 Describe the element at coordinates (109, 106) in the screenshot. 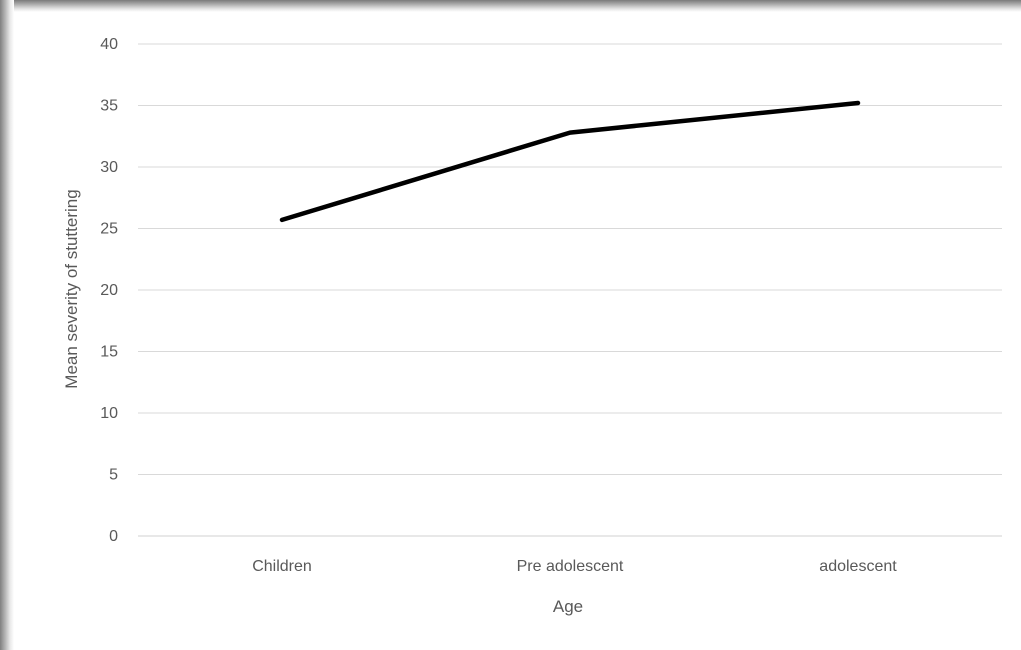

I see `y-tick-label: 35` at that location.